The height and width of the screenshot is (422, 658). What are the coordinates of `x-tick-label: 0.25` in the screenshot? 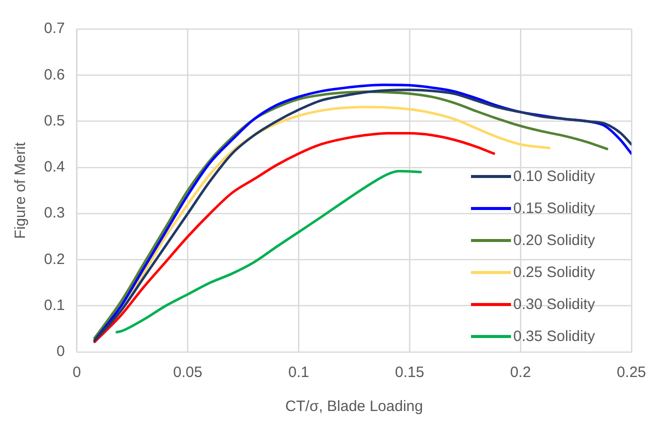 It's located at (631, 373).